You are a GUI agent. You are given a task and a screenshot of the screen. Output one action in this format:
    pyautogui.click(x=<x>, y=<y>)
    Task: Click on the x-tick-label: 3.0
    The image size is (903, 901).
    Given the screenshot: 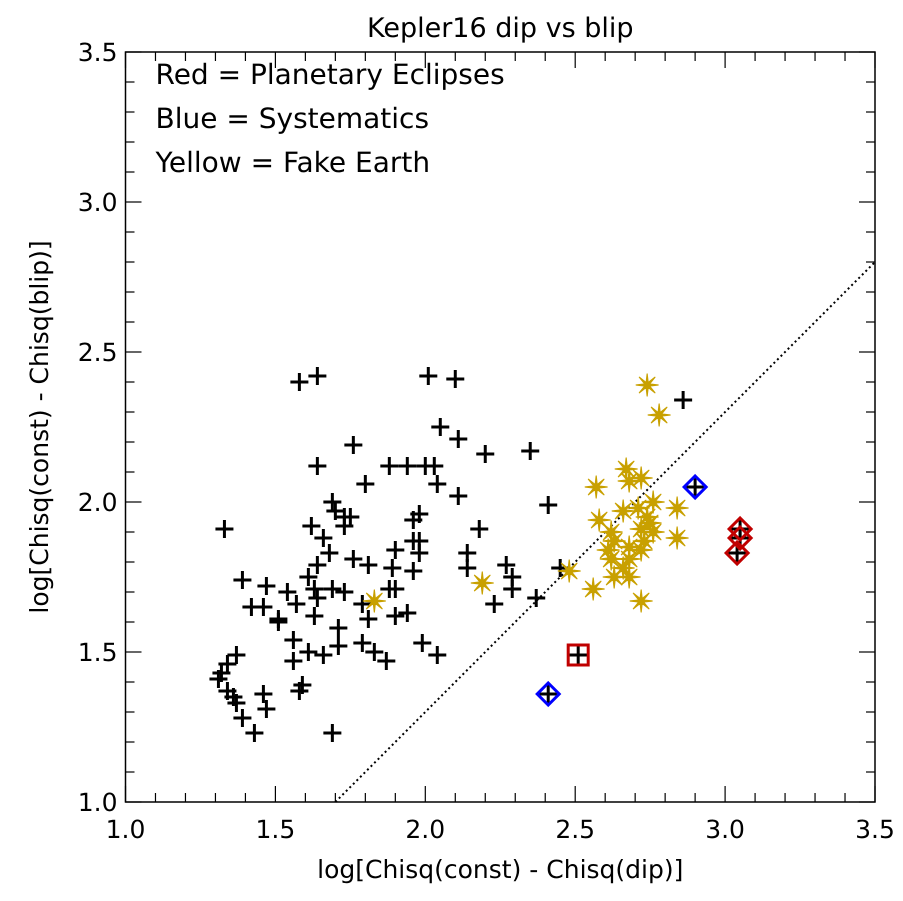 What is the action you would take?
    pyautogui.click(x=725, y=829)
    